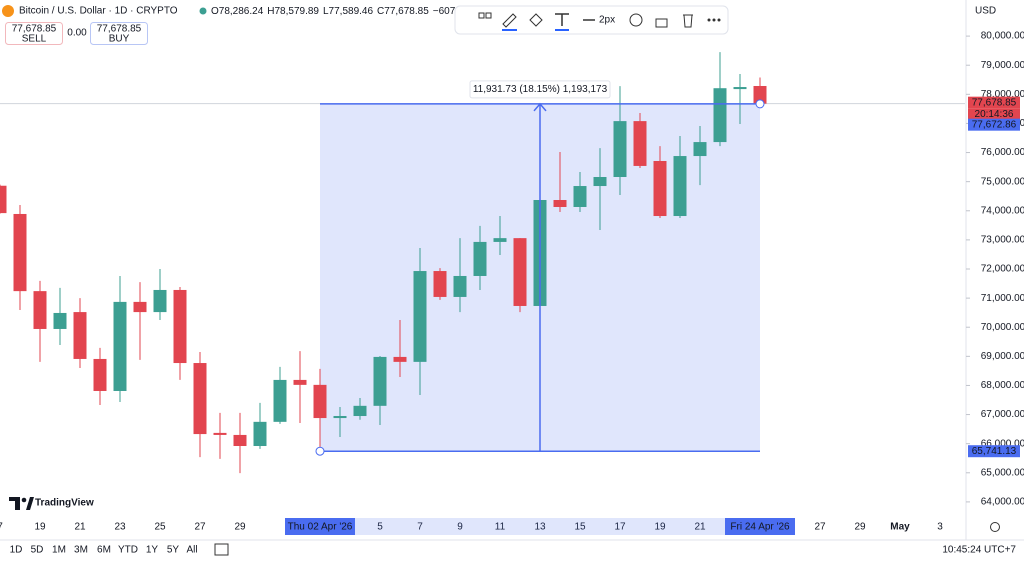  What do you see at coordinates (1002, 210) in the screenshot?
I see `y-tick-label: 74,000.00` at bounding box center [1002, 210].